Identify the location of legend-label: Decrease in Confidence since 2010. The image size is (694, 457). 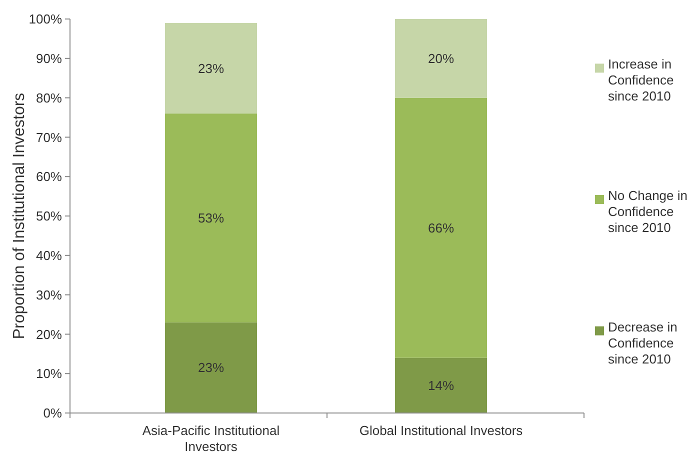
(643, 342).